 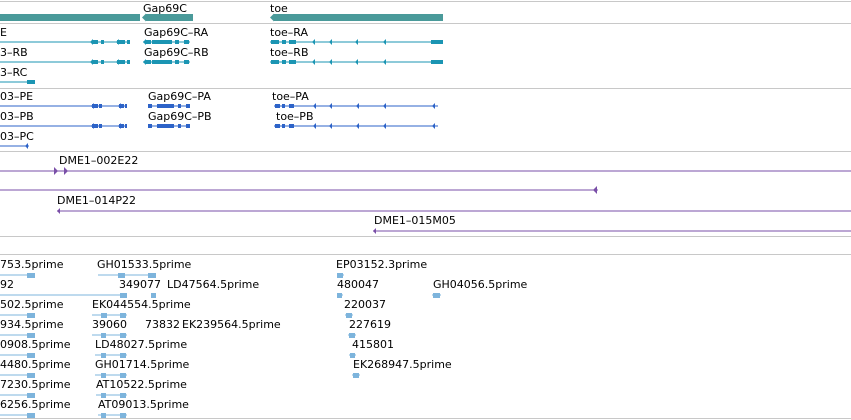 I want to click on est-label: 934.5prime, so click(x=32, y=324).